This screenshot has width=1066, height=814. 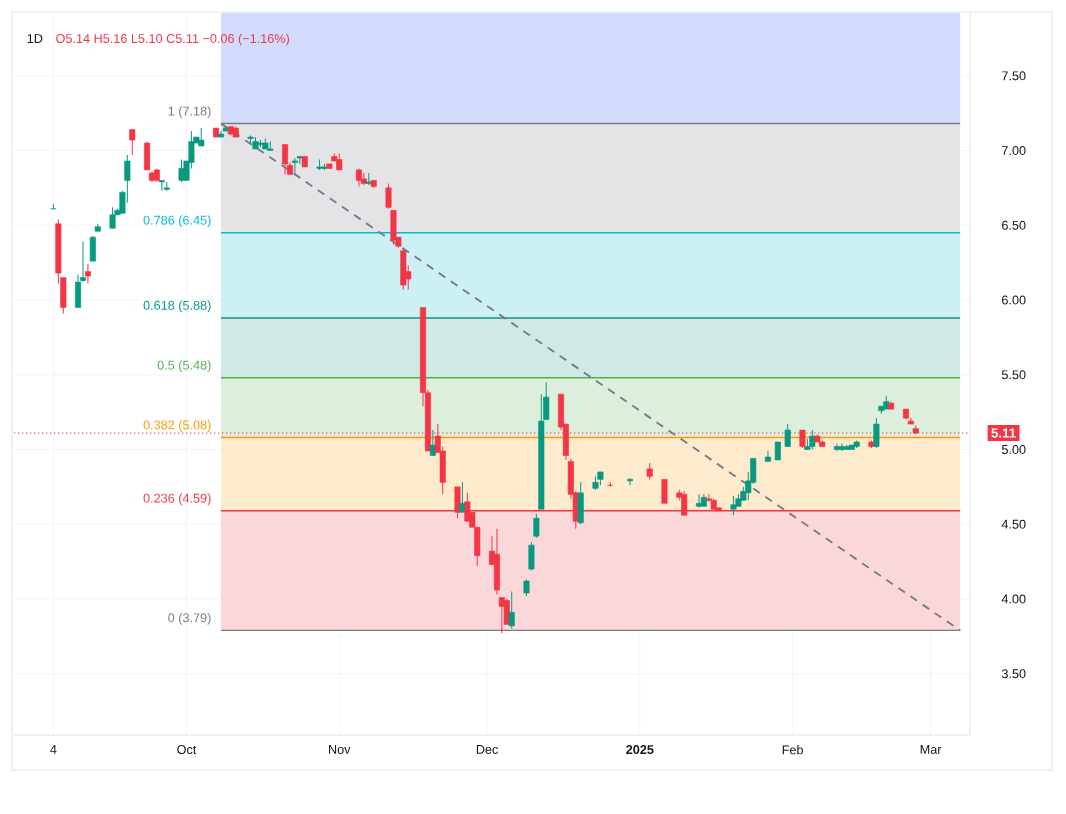 I want to click on y-tick-label: 4.00, so click(x=1013, y=599).